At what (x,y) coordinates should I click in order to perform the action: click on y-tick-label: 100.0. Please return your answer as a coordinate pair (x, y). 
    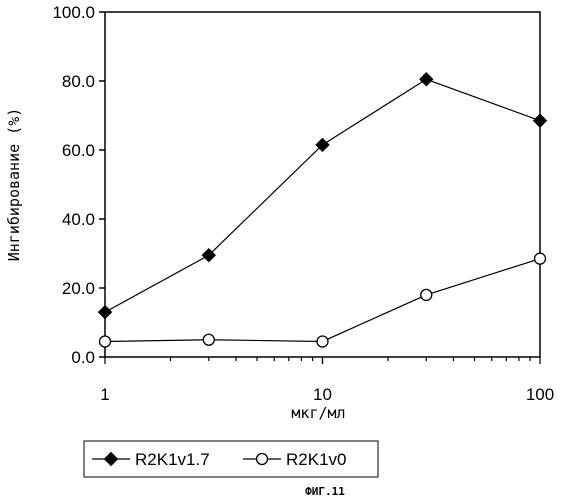
    Looking at the image, I should click on (73, 12).